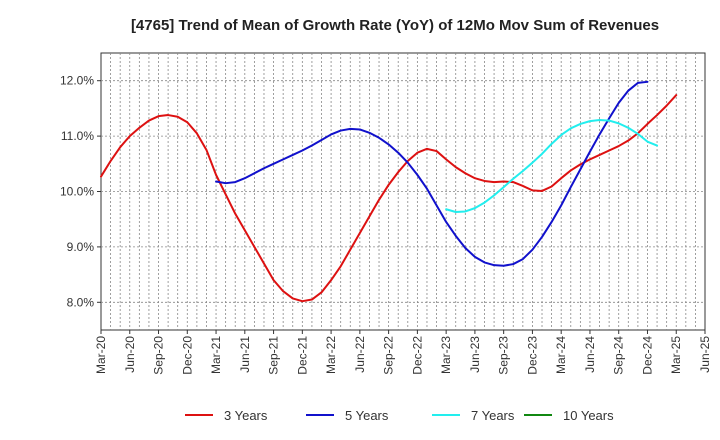  What do you see at coordinates (302, 355) in the screenshot?
I see `x-tick-label: Dec-21` at bounding box center [302, 355].